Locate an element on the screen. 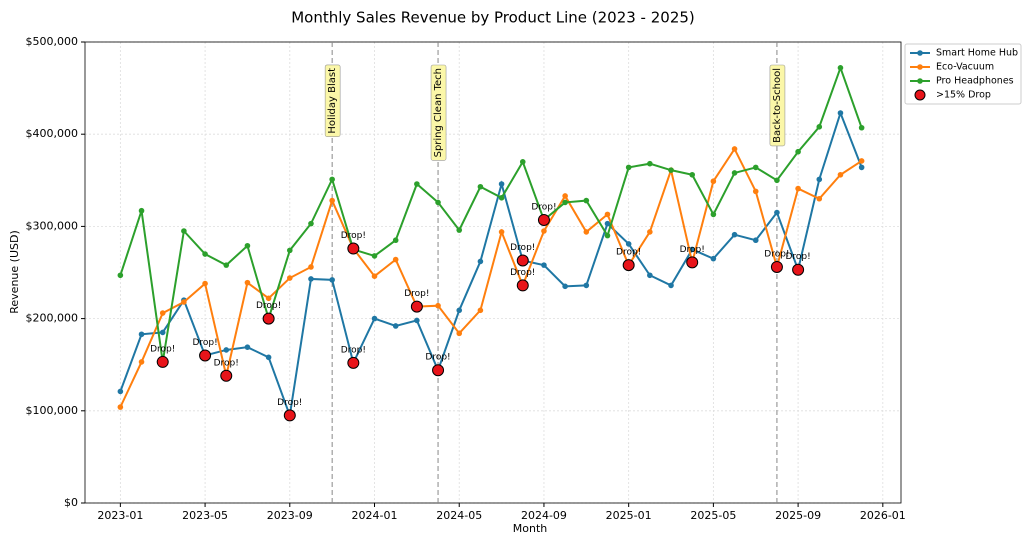 The height and width of the screenshot is (546, 1024). annotation: Back-to-School is located at coordinates (777, 105).